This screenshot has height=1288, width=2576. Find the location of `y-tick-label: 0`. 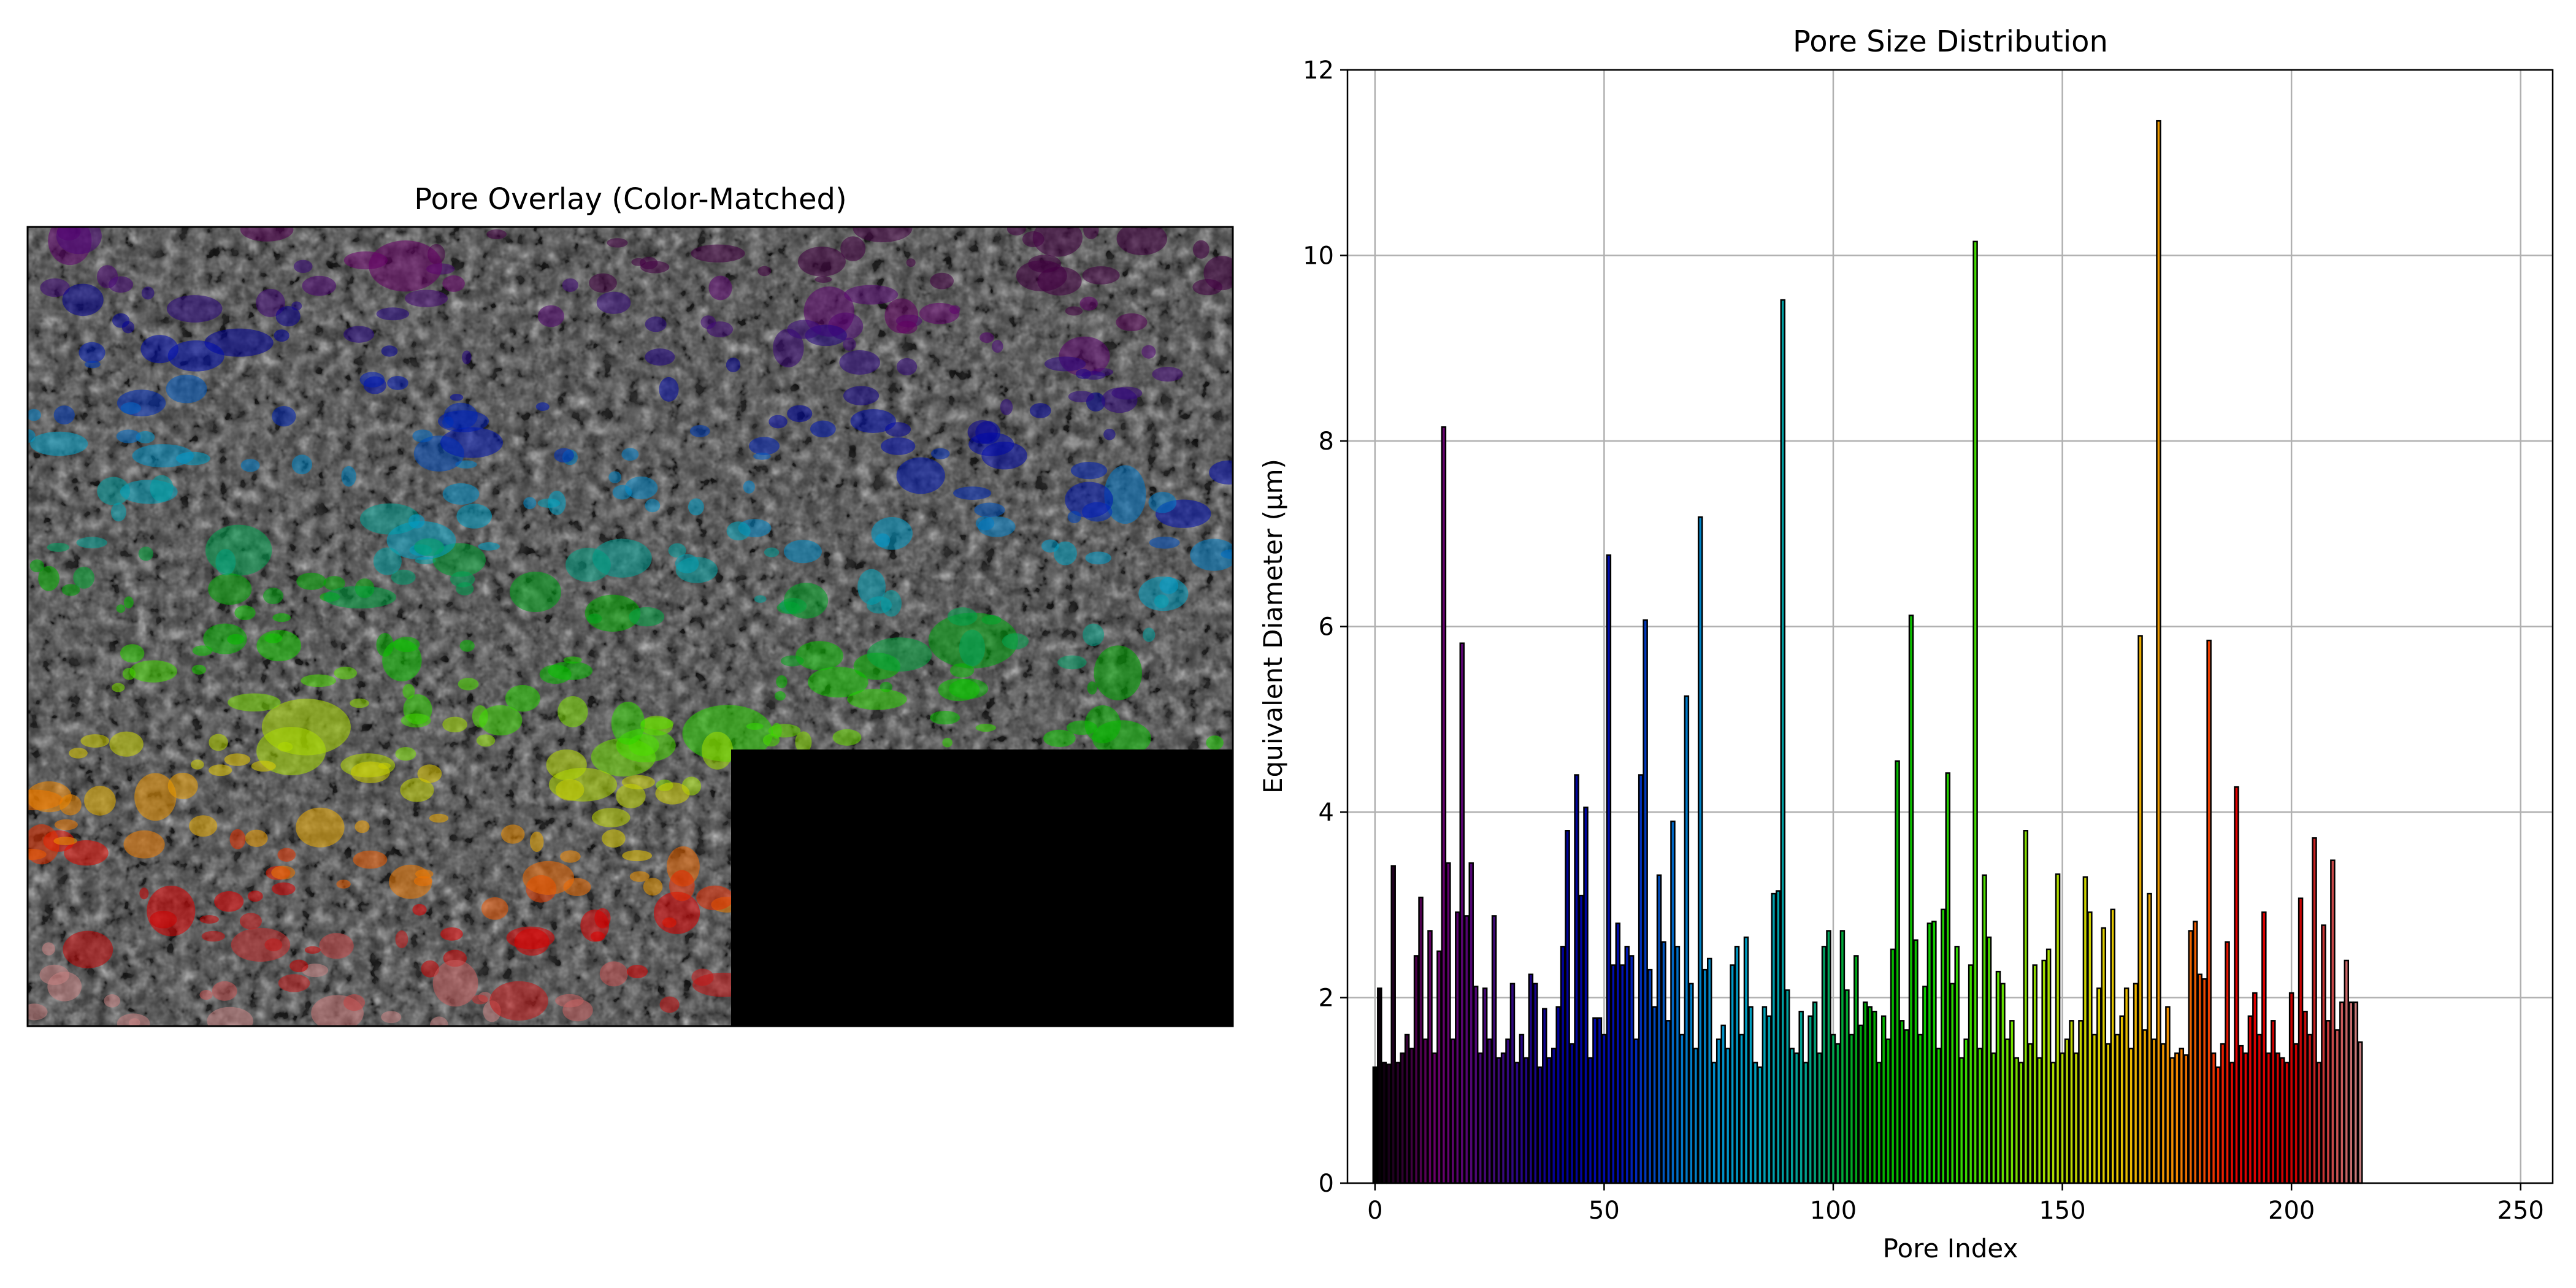

y-tick-label: 0 is located at coordinates (1326, 1184).